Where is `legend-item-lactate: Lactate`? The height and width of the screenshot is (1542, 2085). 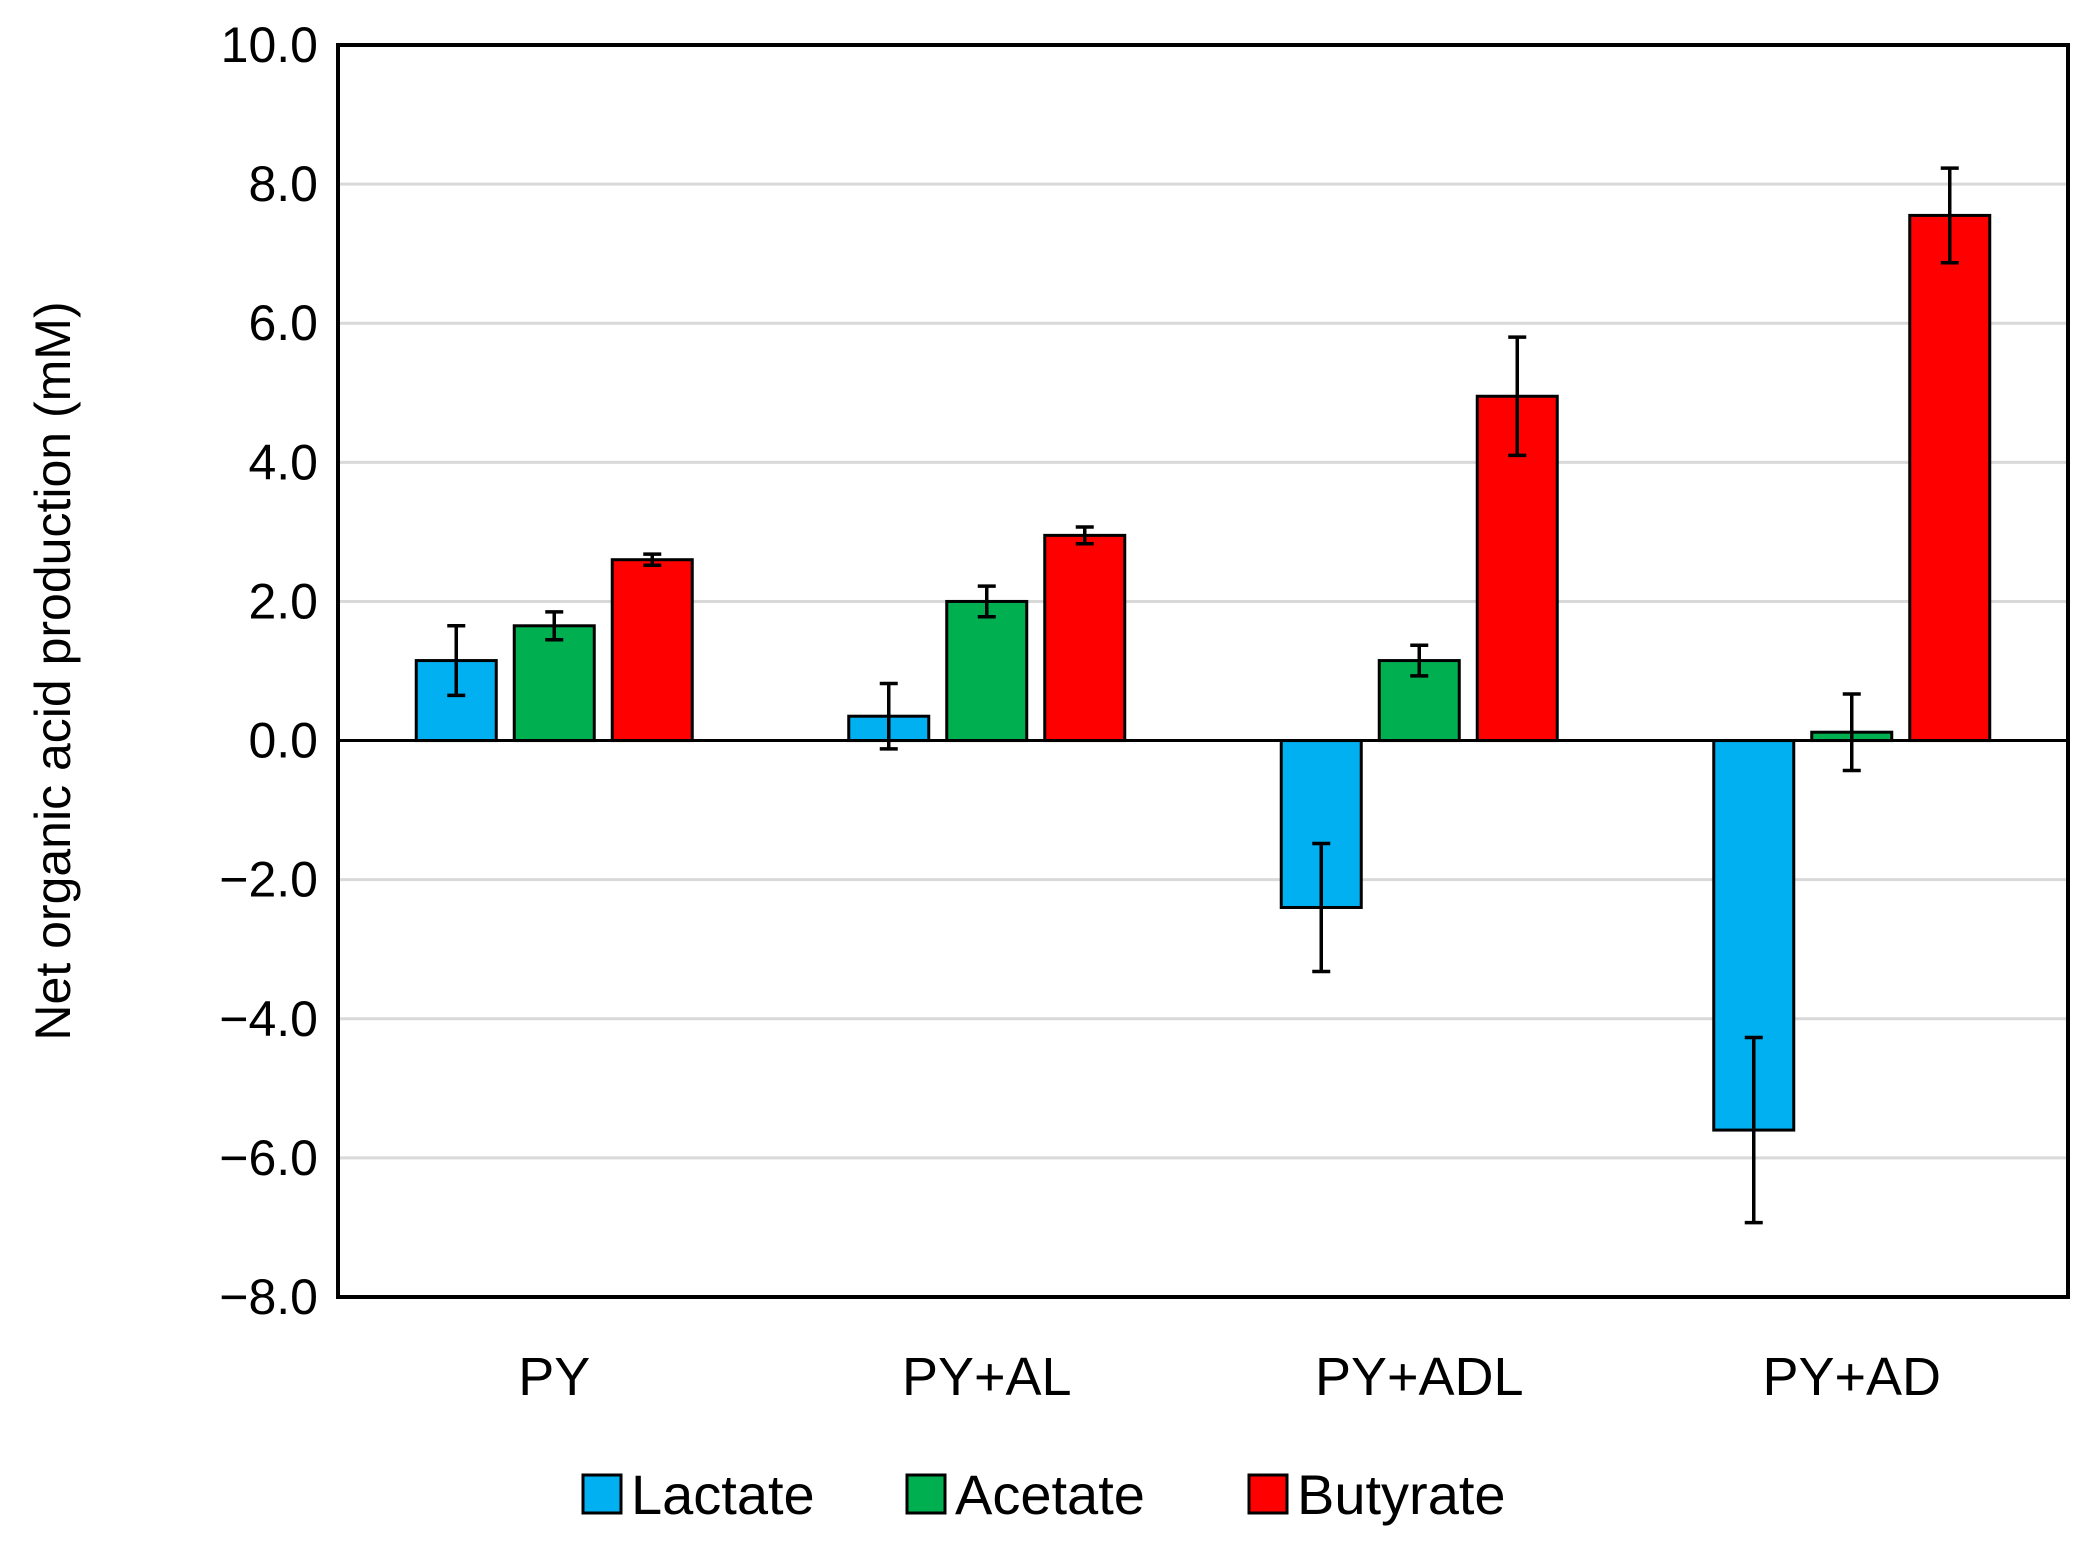
legend-item-lactate: Lactate is located at coordinates (698, 1494).